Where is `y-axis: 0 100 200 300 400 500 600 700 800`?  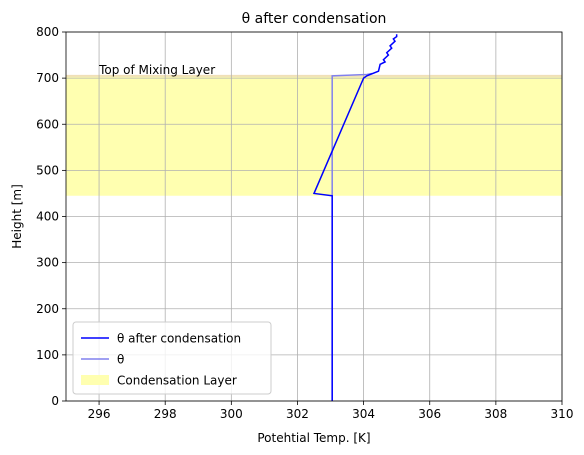
y-axis: 0 100 200 300 400 500 600 700 800 is located at coordinates (51, 216).